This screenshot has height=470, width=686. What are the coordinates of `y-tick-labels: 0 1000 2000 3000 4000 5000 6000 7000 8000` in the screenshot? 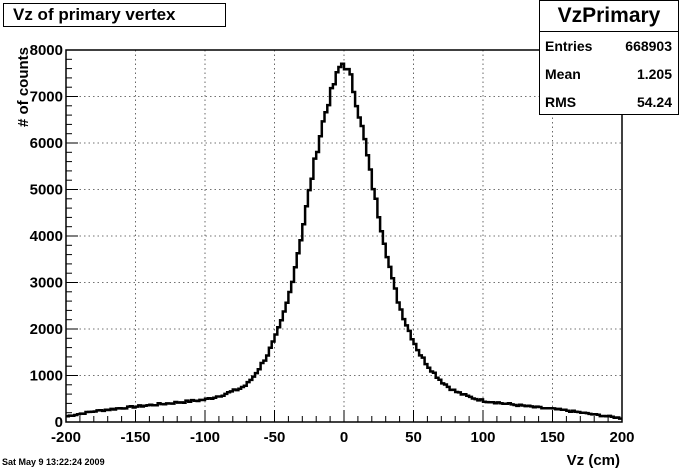 It's located at (46, 236).